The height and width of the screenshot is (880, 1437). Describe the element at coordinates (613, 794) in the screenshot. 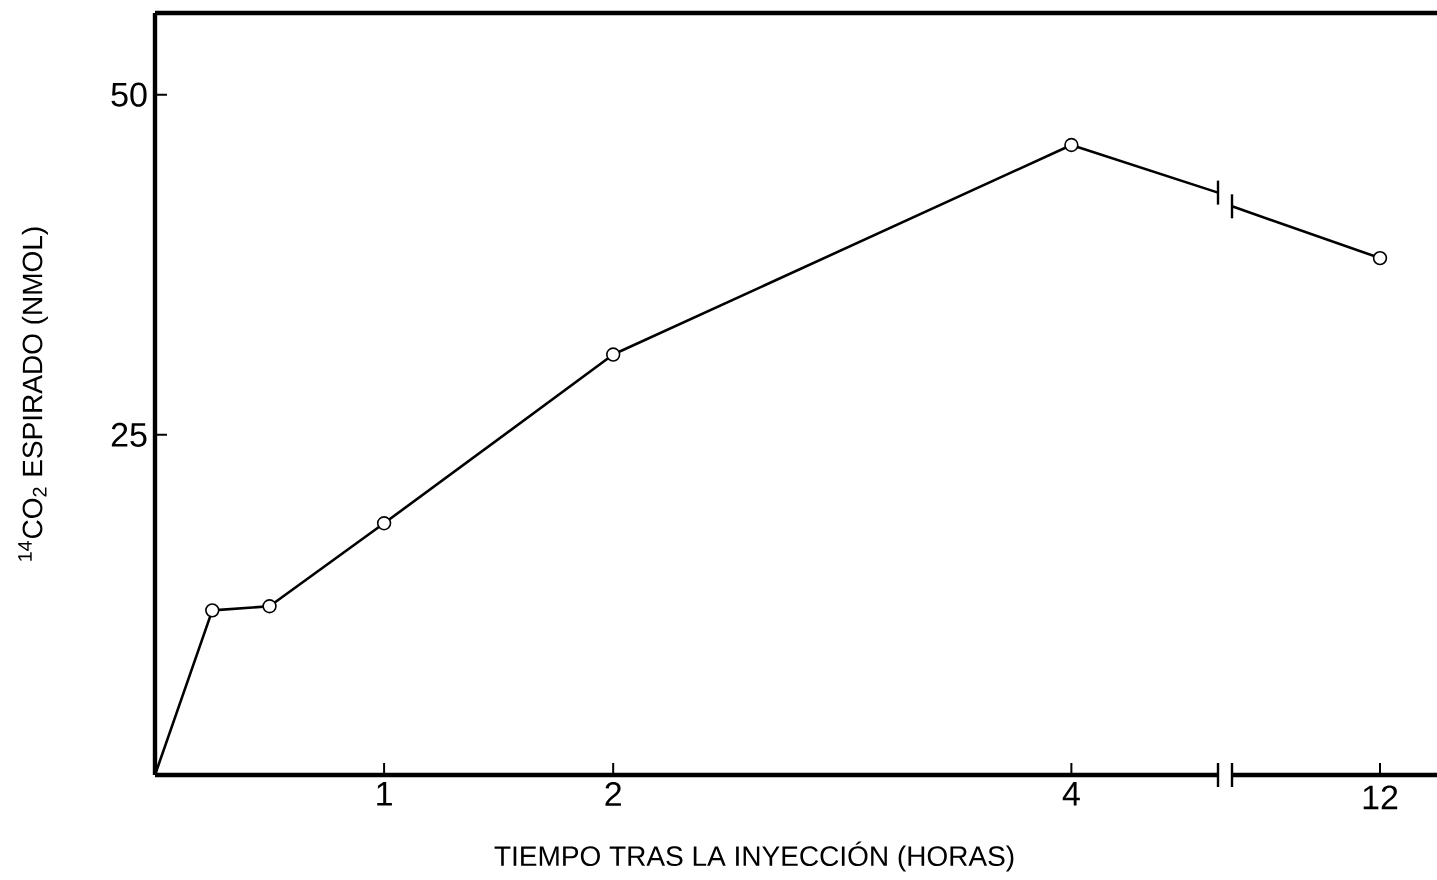

I see `x-tick-label: 2` at that location.